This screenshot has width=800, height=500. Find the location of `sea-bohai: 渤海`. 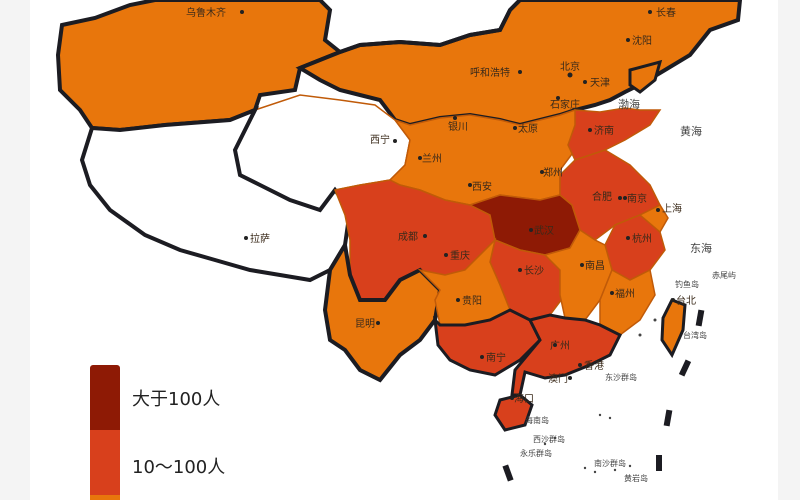

sea-bohai: 渤海 is located at coordinates (629, 104).